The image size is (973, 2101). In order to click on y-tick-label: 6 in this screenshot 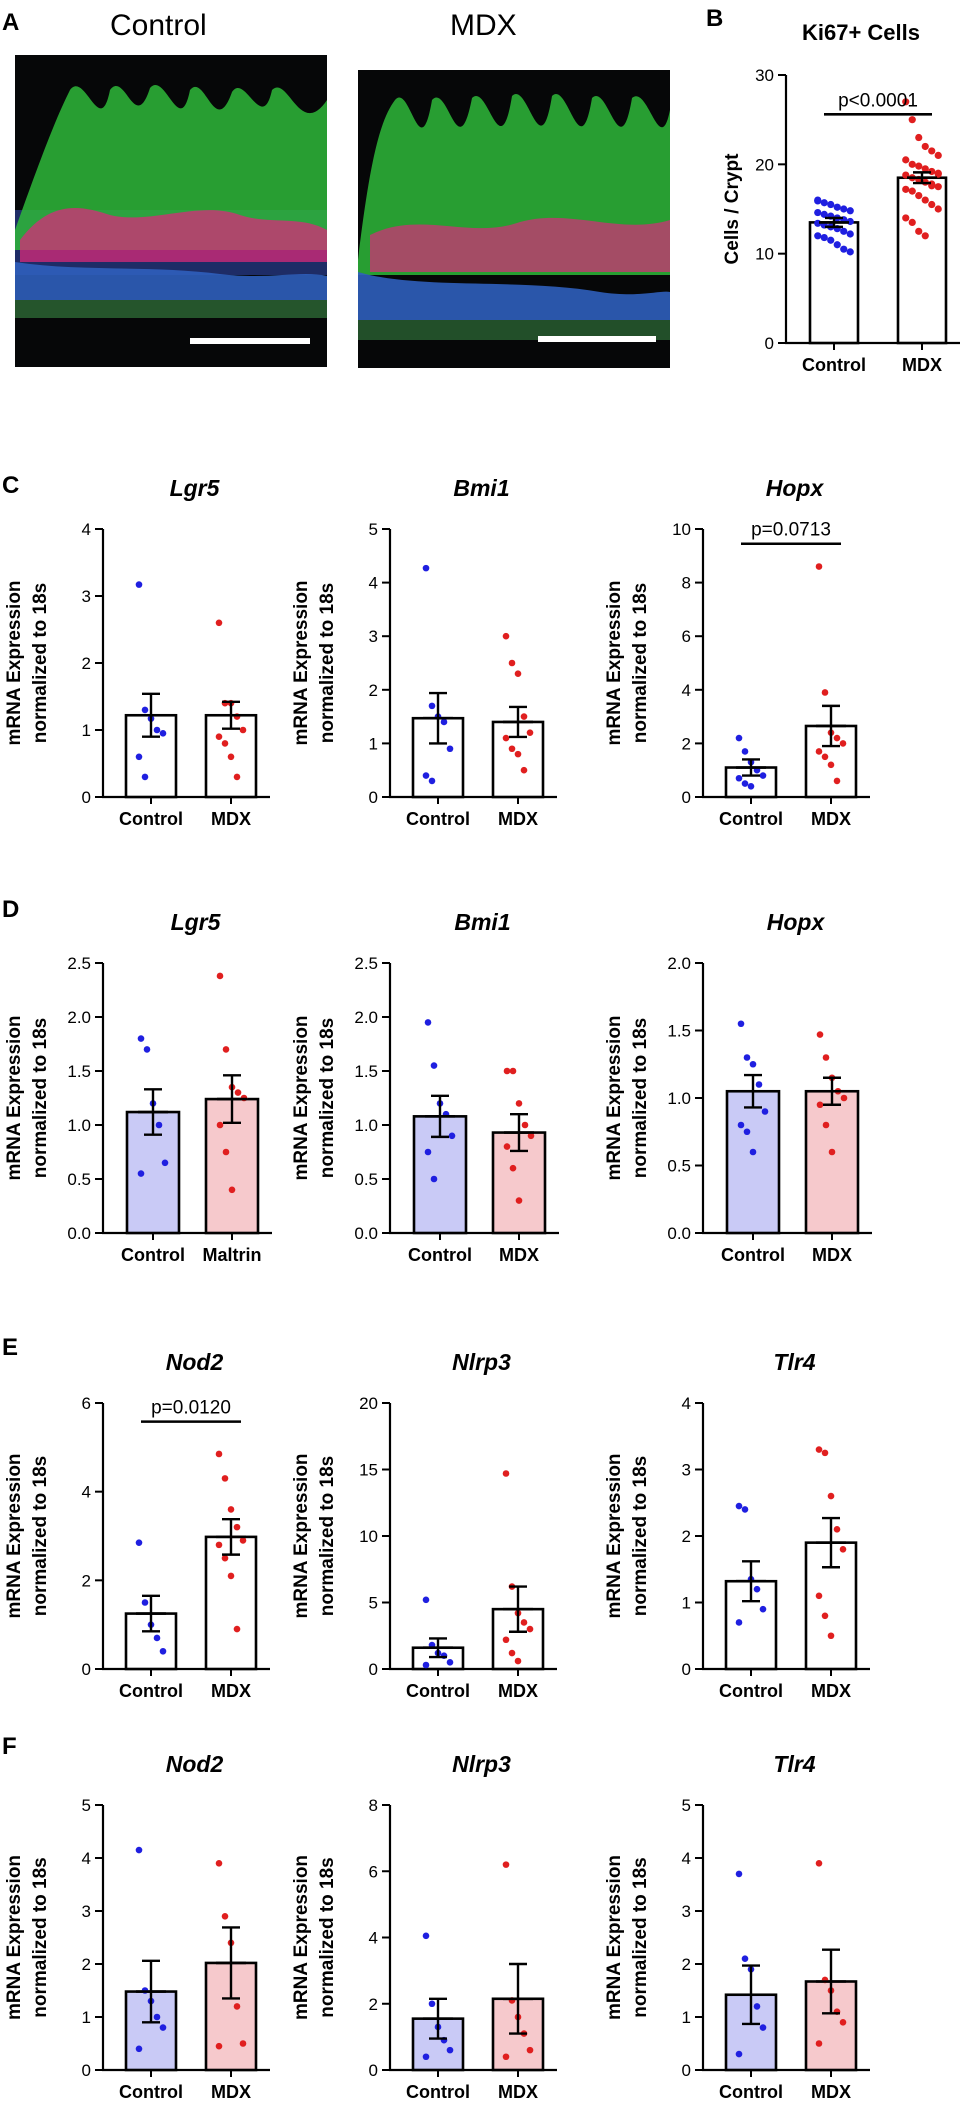, I will do `click(686, 636)`.